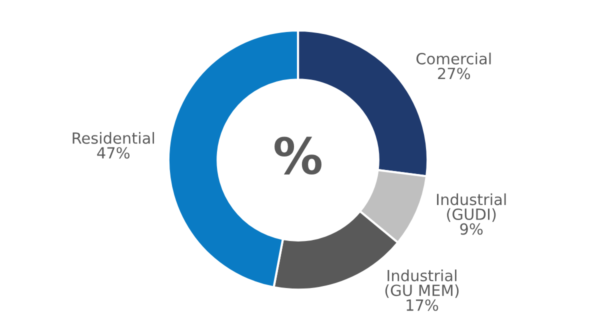 The image size is (602, 336). What do you see at coordinates (471, 229) in the screenshot?
I see `data-label: 9%` at bounding box center [471, 229].